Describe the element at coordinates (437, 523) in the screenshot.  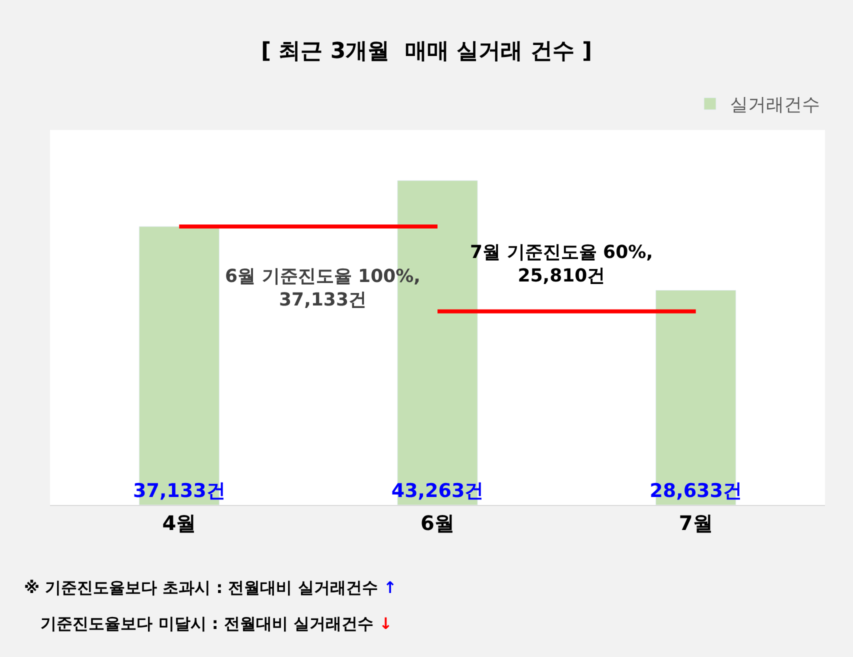
I see `x-tick-label: 6월` at that location.